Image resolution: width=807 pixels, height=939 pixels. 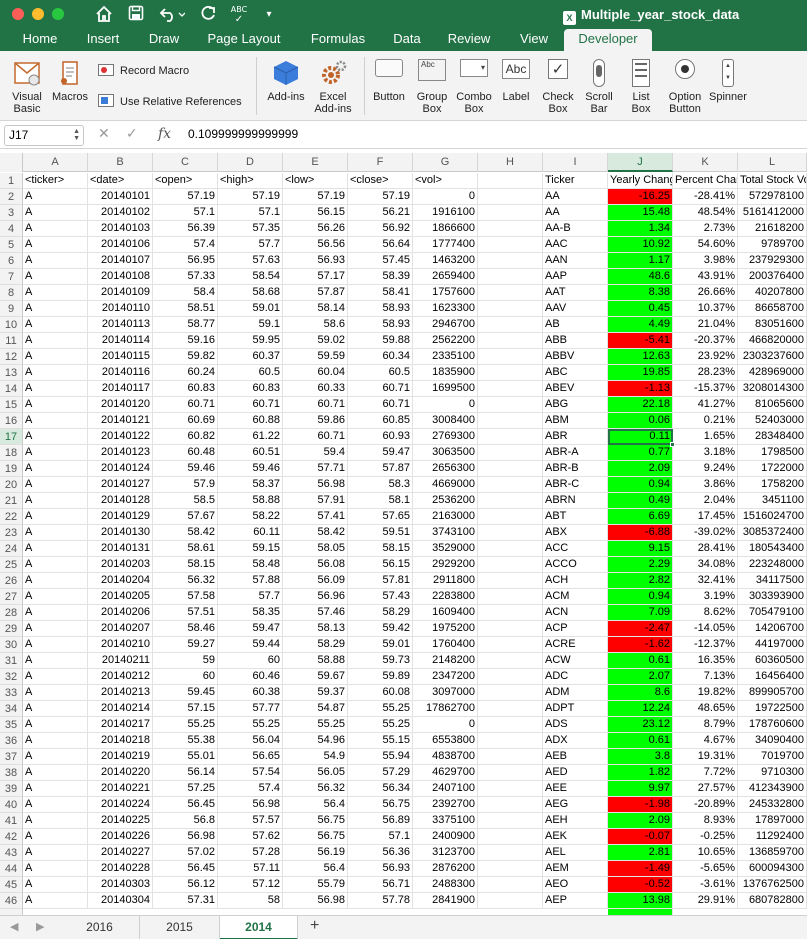 I want to click on cell-b1: <date>, so click(x=120, y=181).